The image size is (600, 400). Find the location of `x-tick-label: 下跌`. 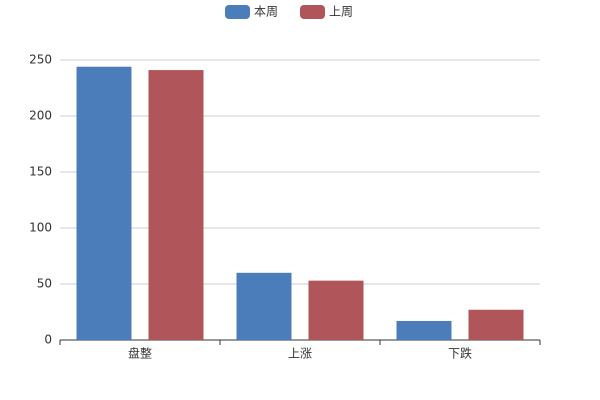

x-tick-label: 下跌 is located at coordinates (460, 353).